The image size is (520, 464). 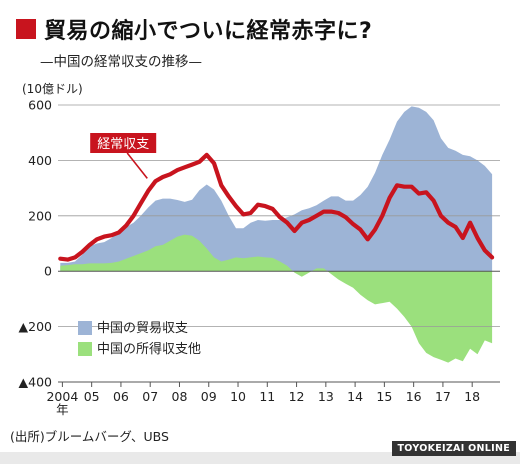 What do you see at coordinates (208, 31) in the screenshot?
I see `chart-title: 貿易の縮小でついに経常赤字に?` at bounding box center [208, 31].